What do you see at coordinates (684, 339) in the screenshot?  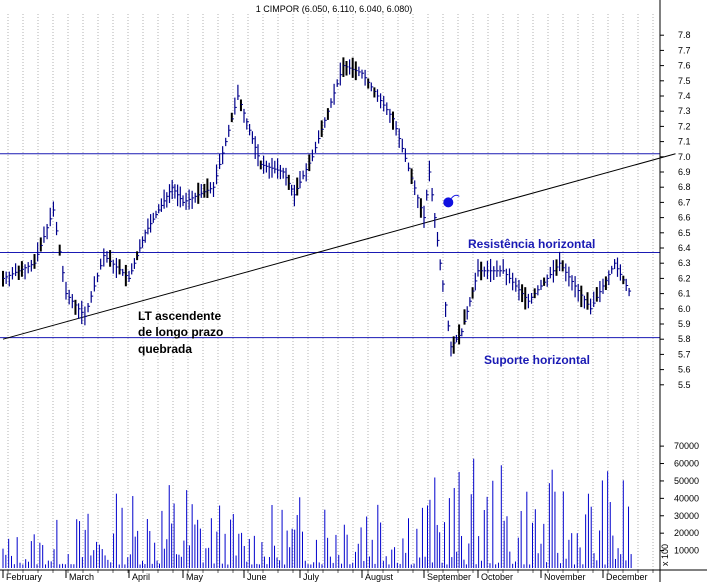 I see `price-tick-label: 5.8` at bounding box center [684, 339].